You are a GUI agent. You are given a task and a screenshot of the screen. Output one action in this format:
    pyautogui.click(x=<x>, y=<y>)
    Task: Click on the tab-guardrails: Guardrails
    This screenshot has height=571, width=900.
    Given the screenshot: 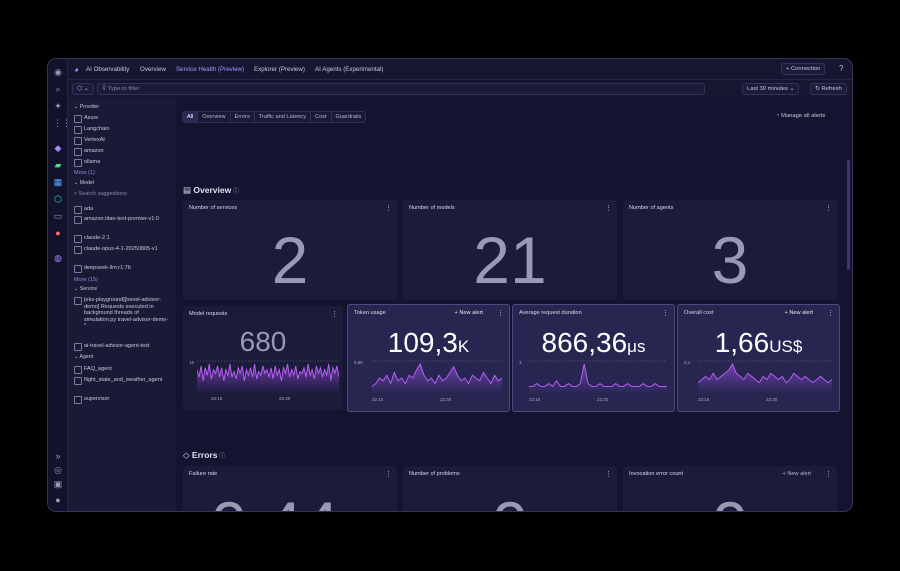 What is the action you would take?
    pyautogui.click(x=348, y=117)
    